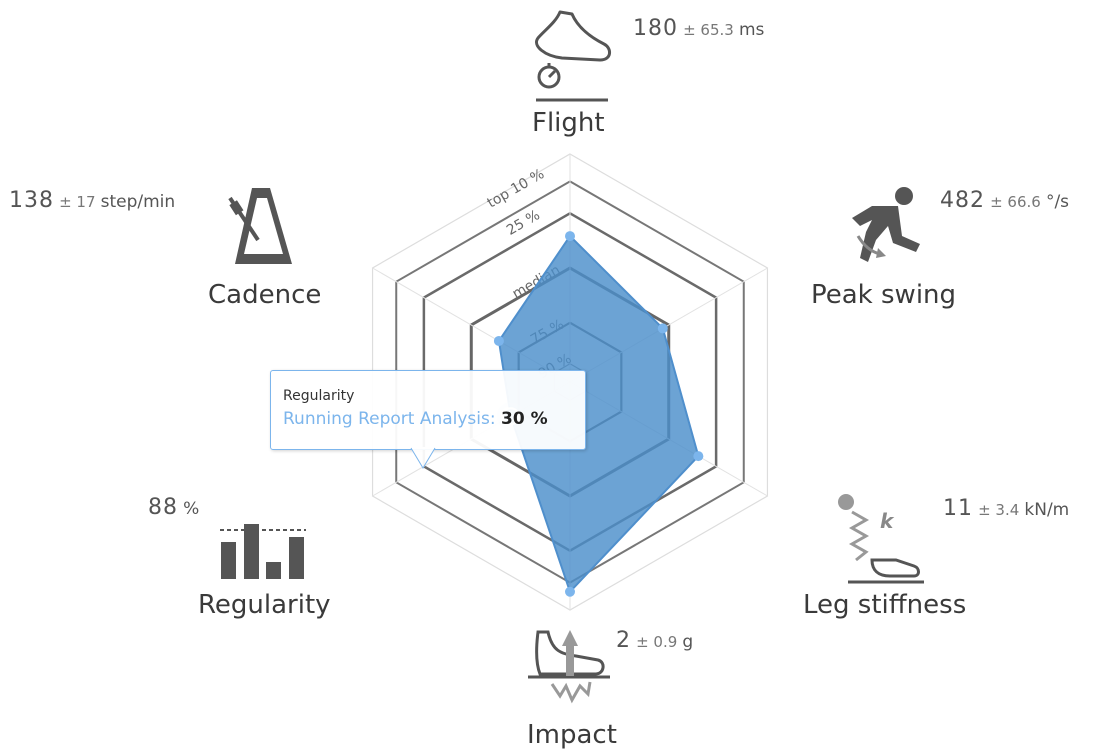 The image size is (1109, 752). What do you see at coordinates (1047, 510) in the screenshot?
I see `metric-leg-stiffness-unit: kN/m` at bounding box center [1047, 510].